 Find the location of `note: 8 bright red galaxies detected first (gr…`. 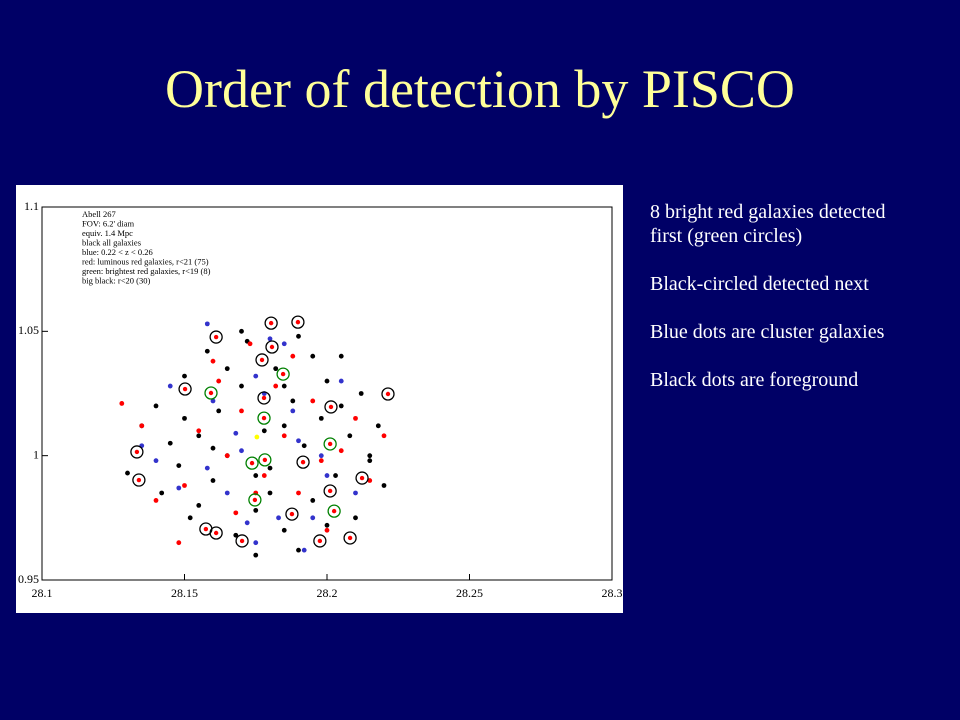

note: 8 bright red galaxies detected first (gr… is located at coordinates (768, 224).